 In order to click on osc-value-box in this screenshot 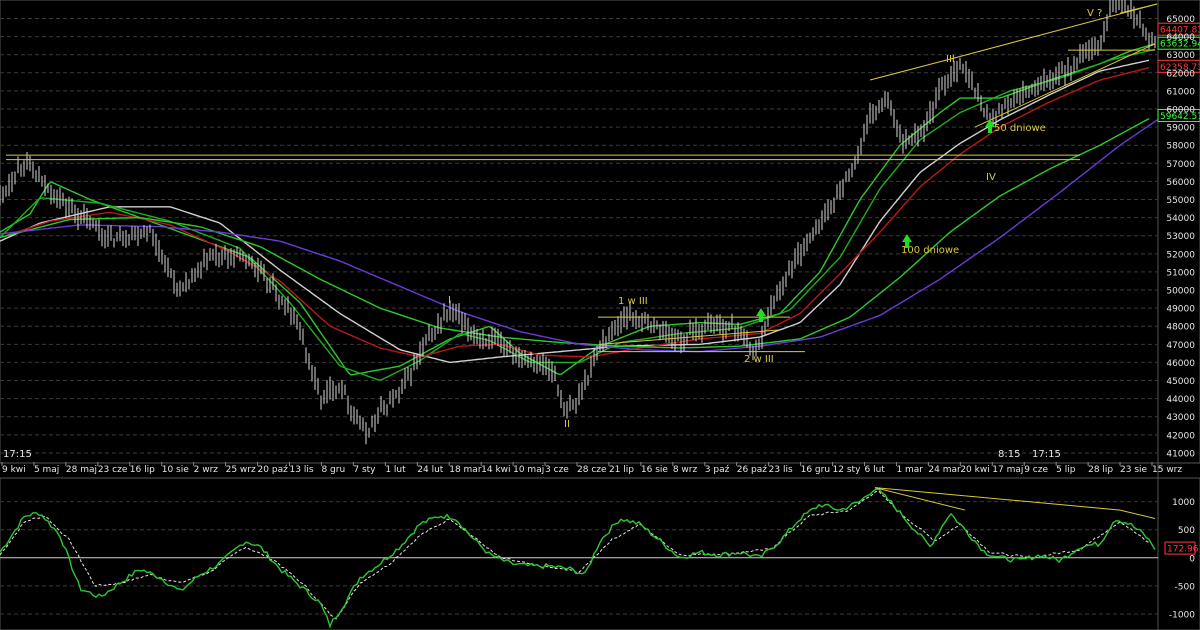, I will do `click(1180, 548)`.